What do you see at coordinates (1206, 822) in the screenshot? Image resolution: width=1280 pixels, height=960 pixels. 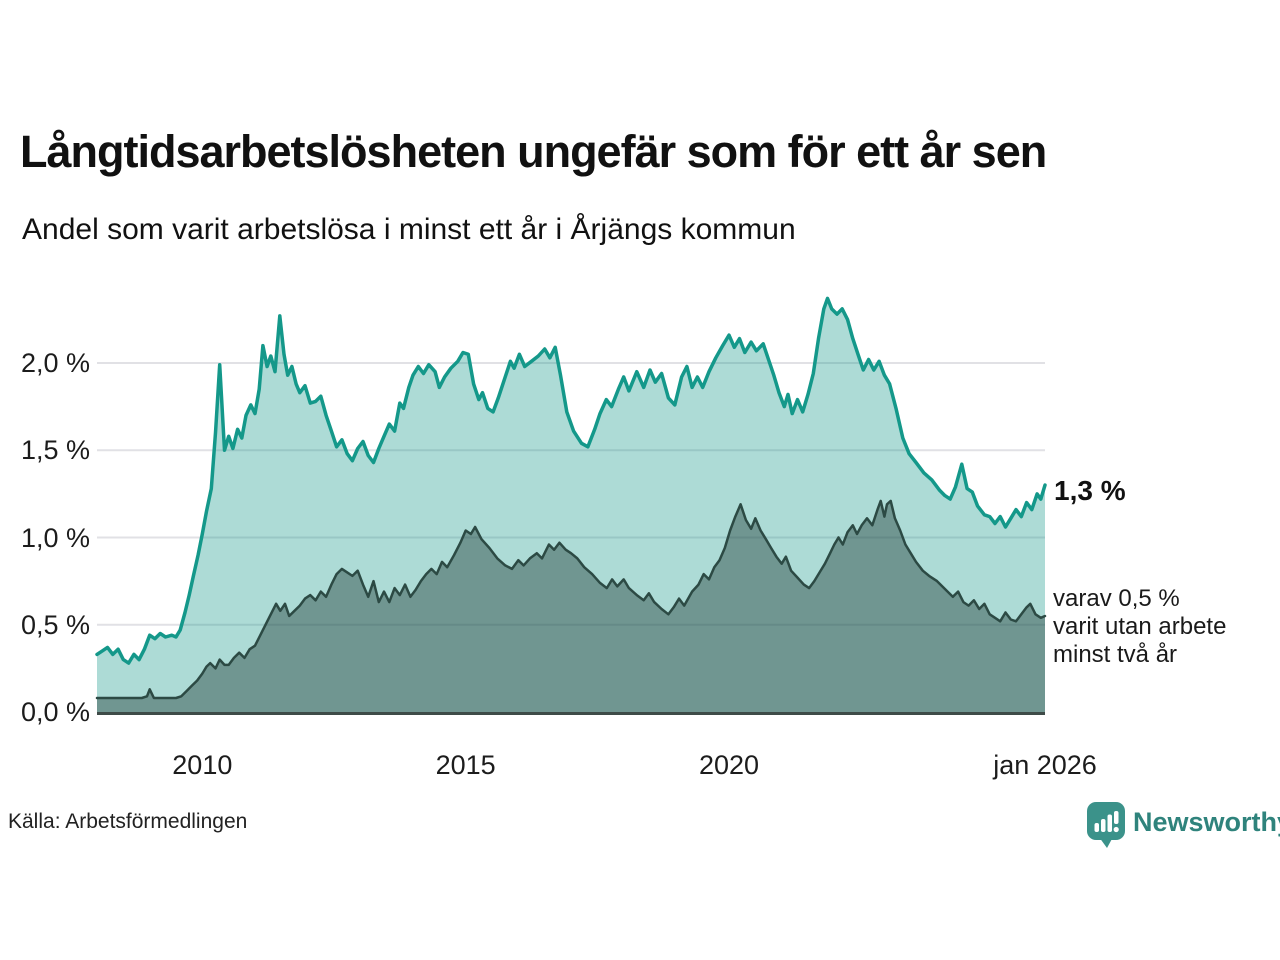 I see `newsworthy-brand-name: Newsworthy` at bounding box center [1206, 822].